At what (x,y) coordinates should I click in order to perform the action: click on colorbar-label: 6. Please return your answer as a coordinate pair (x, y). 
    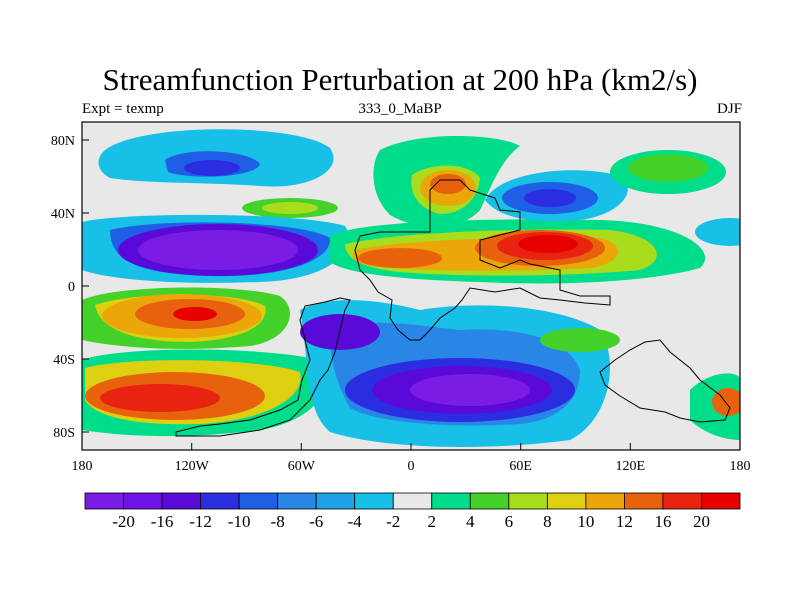
    Looking at the image, I should click on (509, 521).